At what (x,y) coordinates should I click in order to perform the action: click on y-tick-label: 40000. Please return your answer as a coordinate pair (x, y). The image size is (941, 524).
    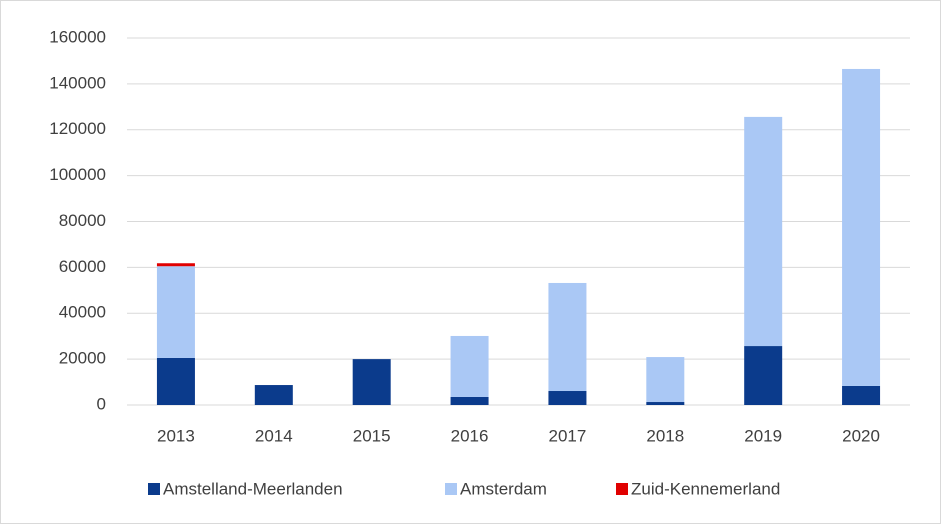
    Looking at the image, I should click on (82, 312).